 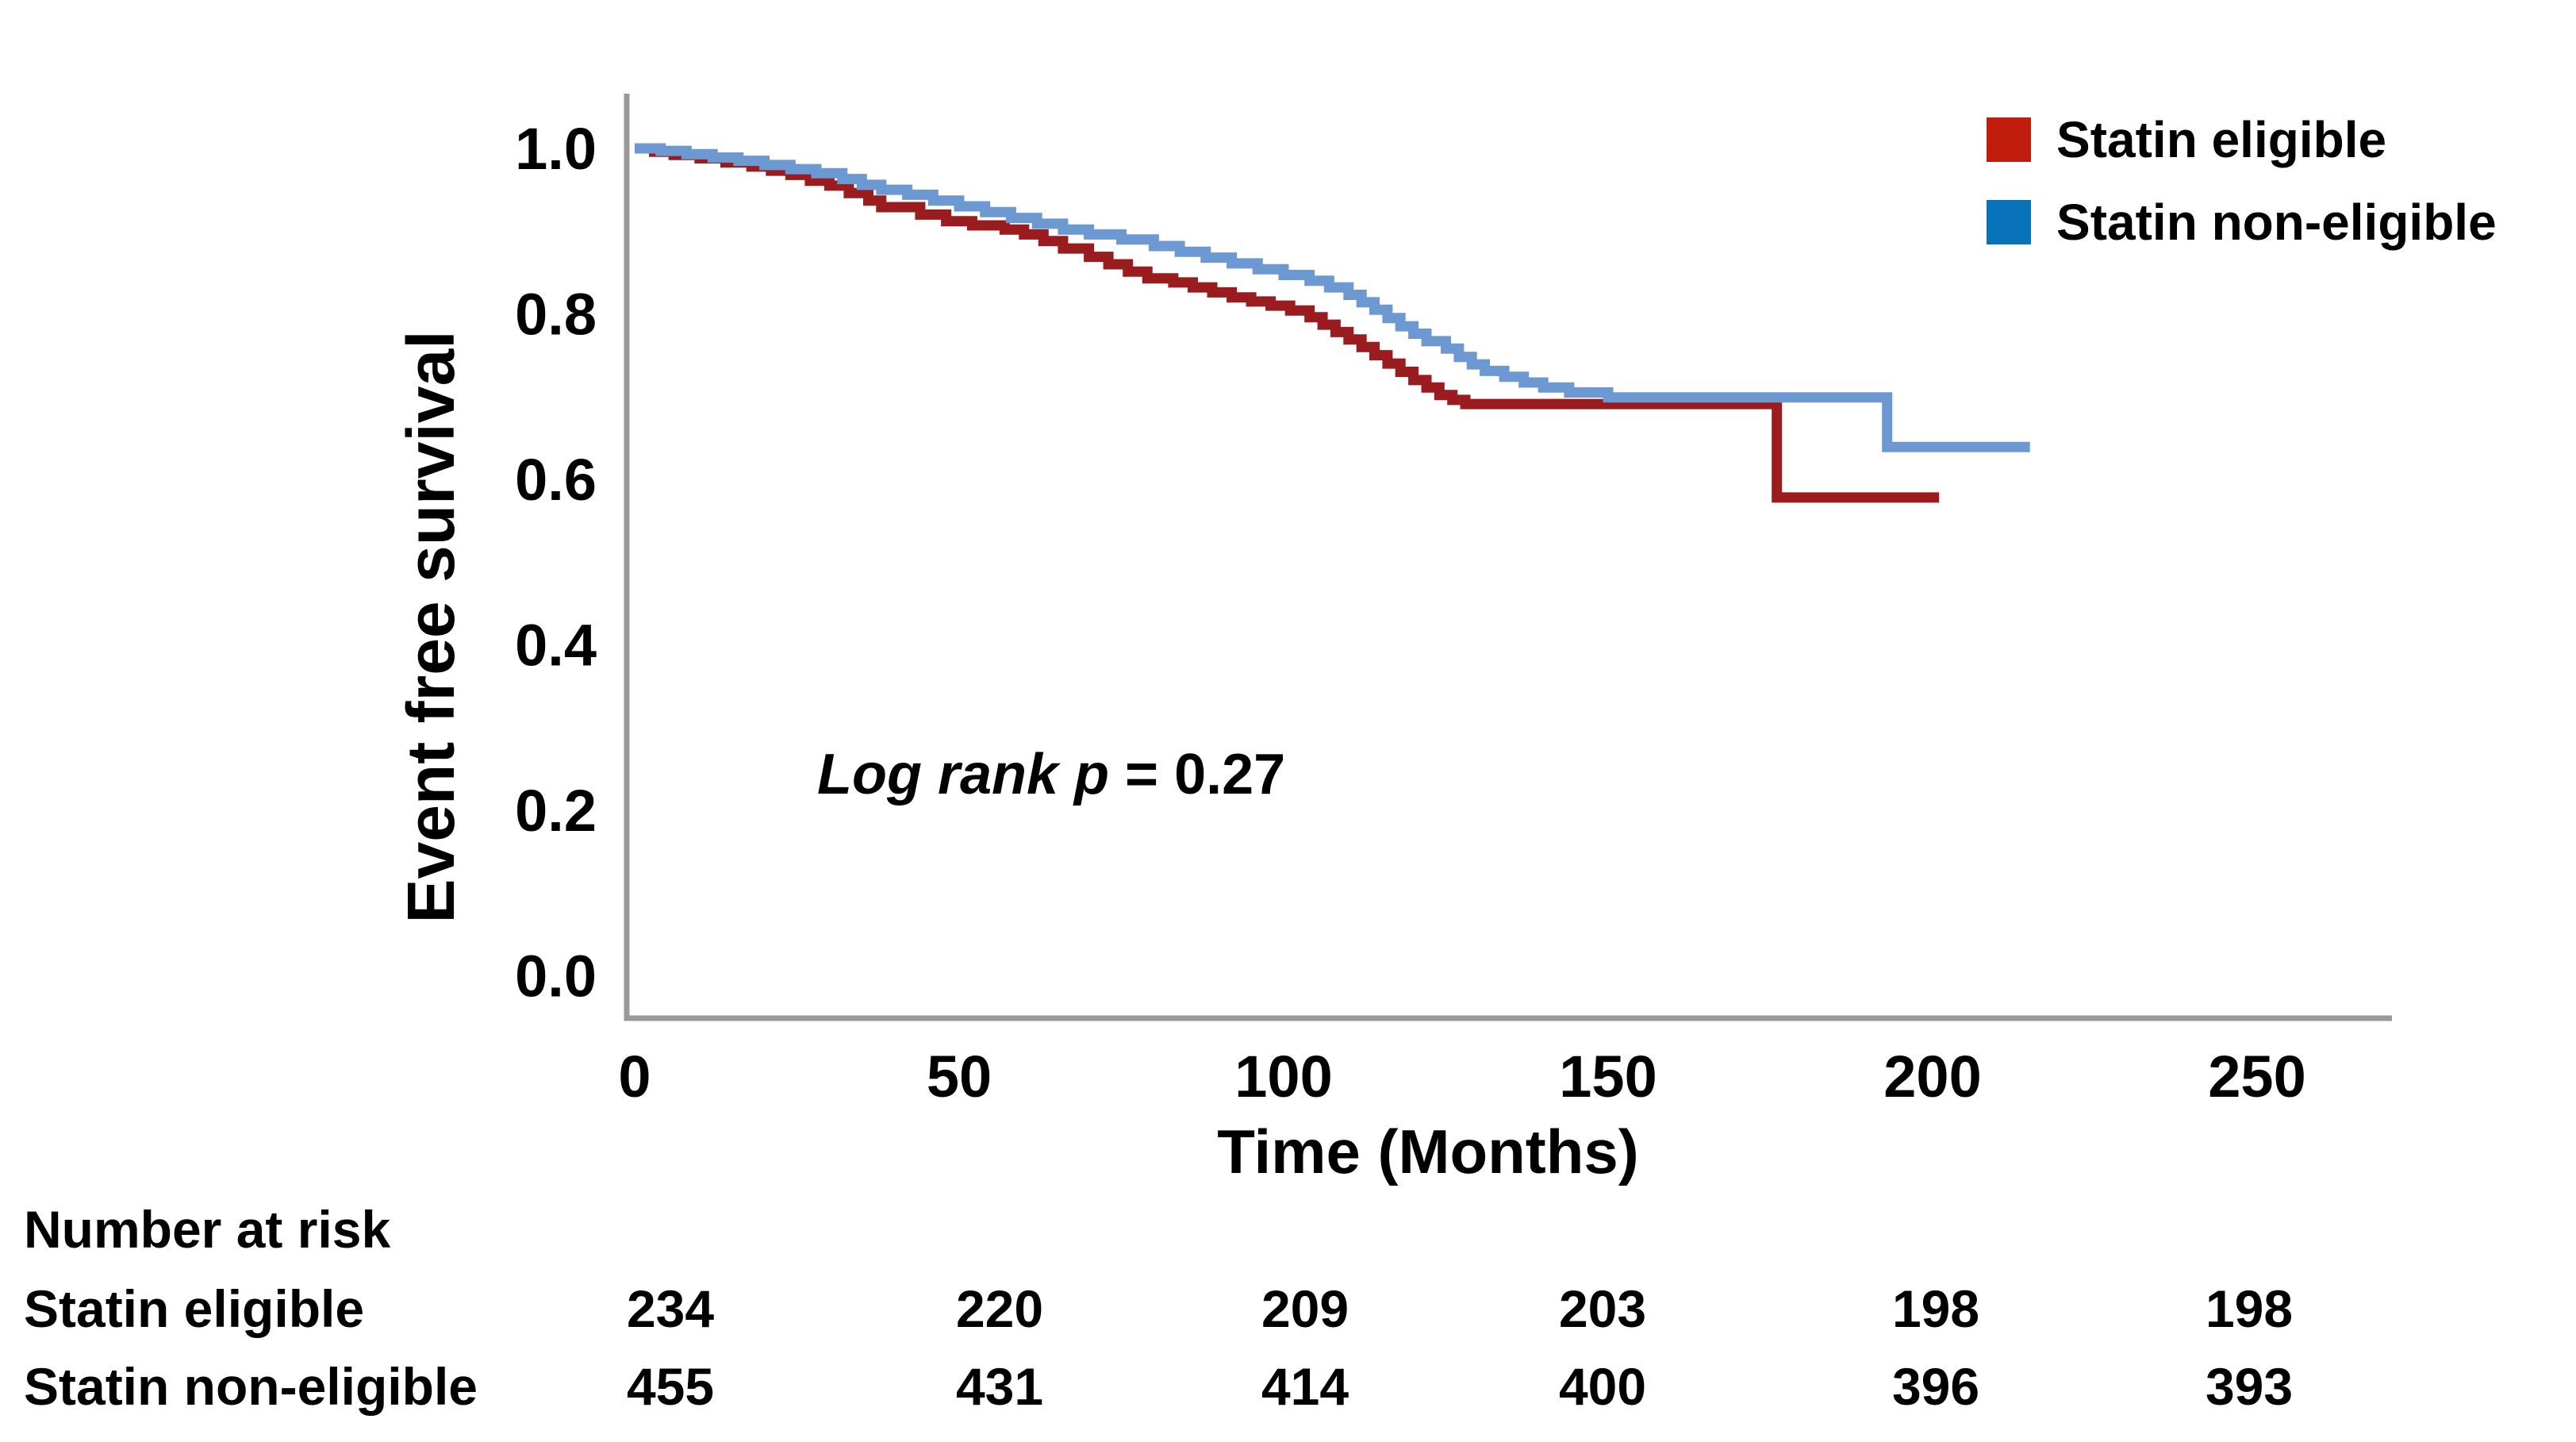 I want to click on legend-swatch-statin-non-eligible, so click(x=2009, y=222).